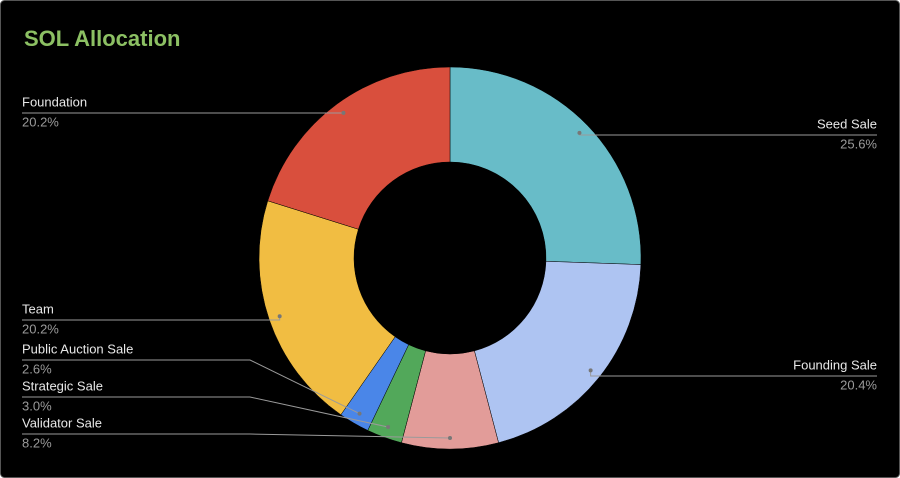 The height and width of the screenshot is (478, 900). I want to click on slice-label: Seed Sale, so click(847, 123).